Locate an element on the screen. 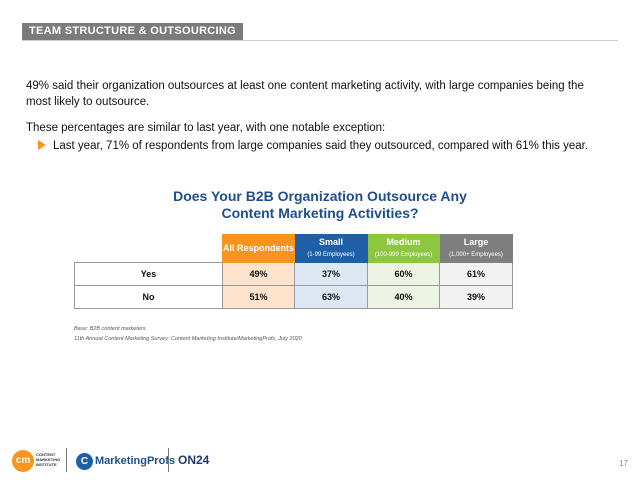 The image size is (640, 480). row-label: Yes is located at coordinates (148, 274).